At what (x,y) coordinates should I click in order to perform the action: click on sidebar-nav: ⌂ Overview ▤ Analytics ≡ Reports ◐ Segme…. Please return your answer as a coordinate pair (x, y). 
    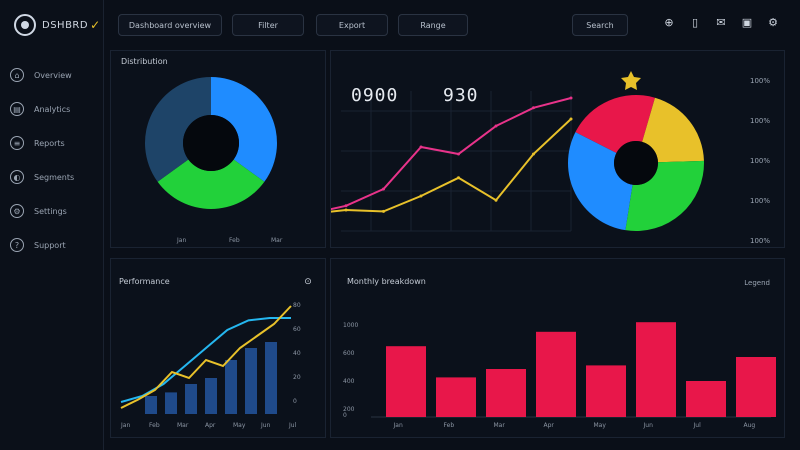
    Looking at the image, I should click on (55, 160).